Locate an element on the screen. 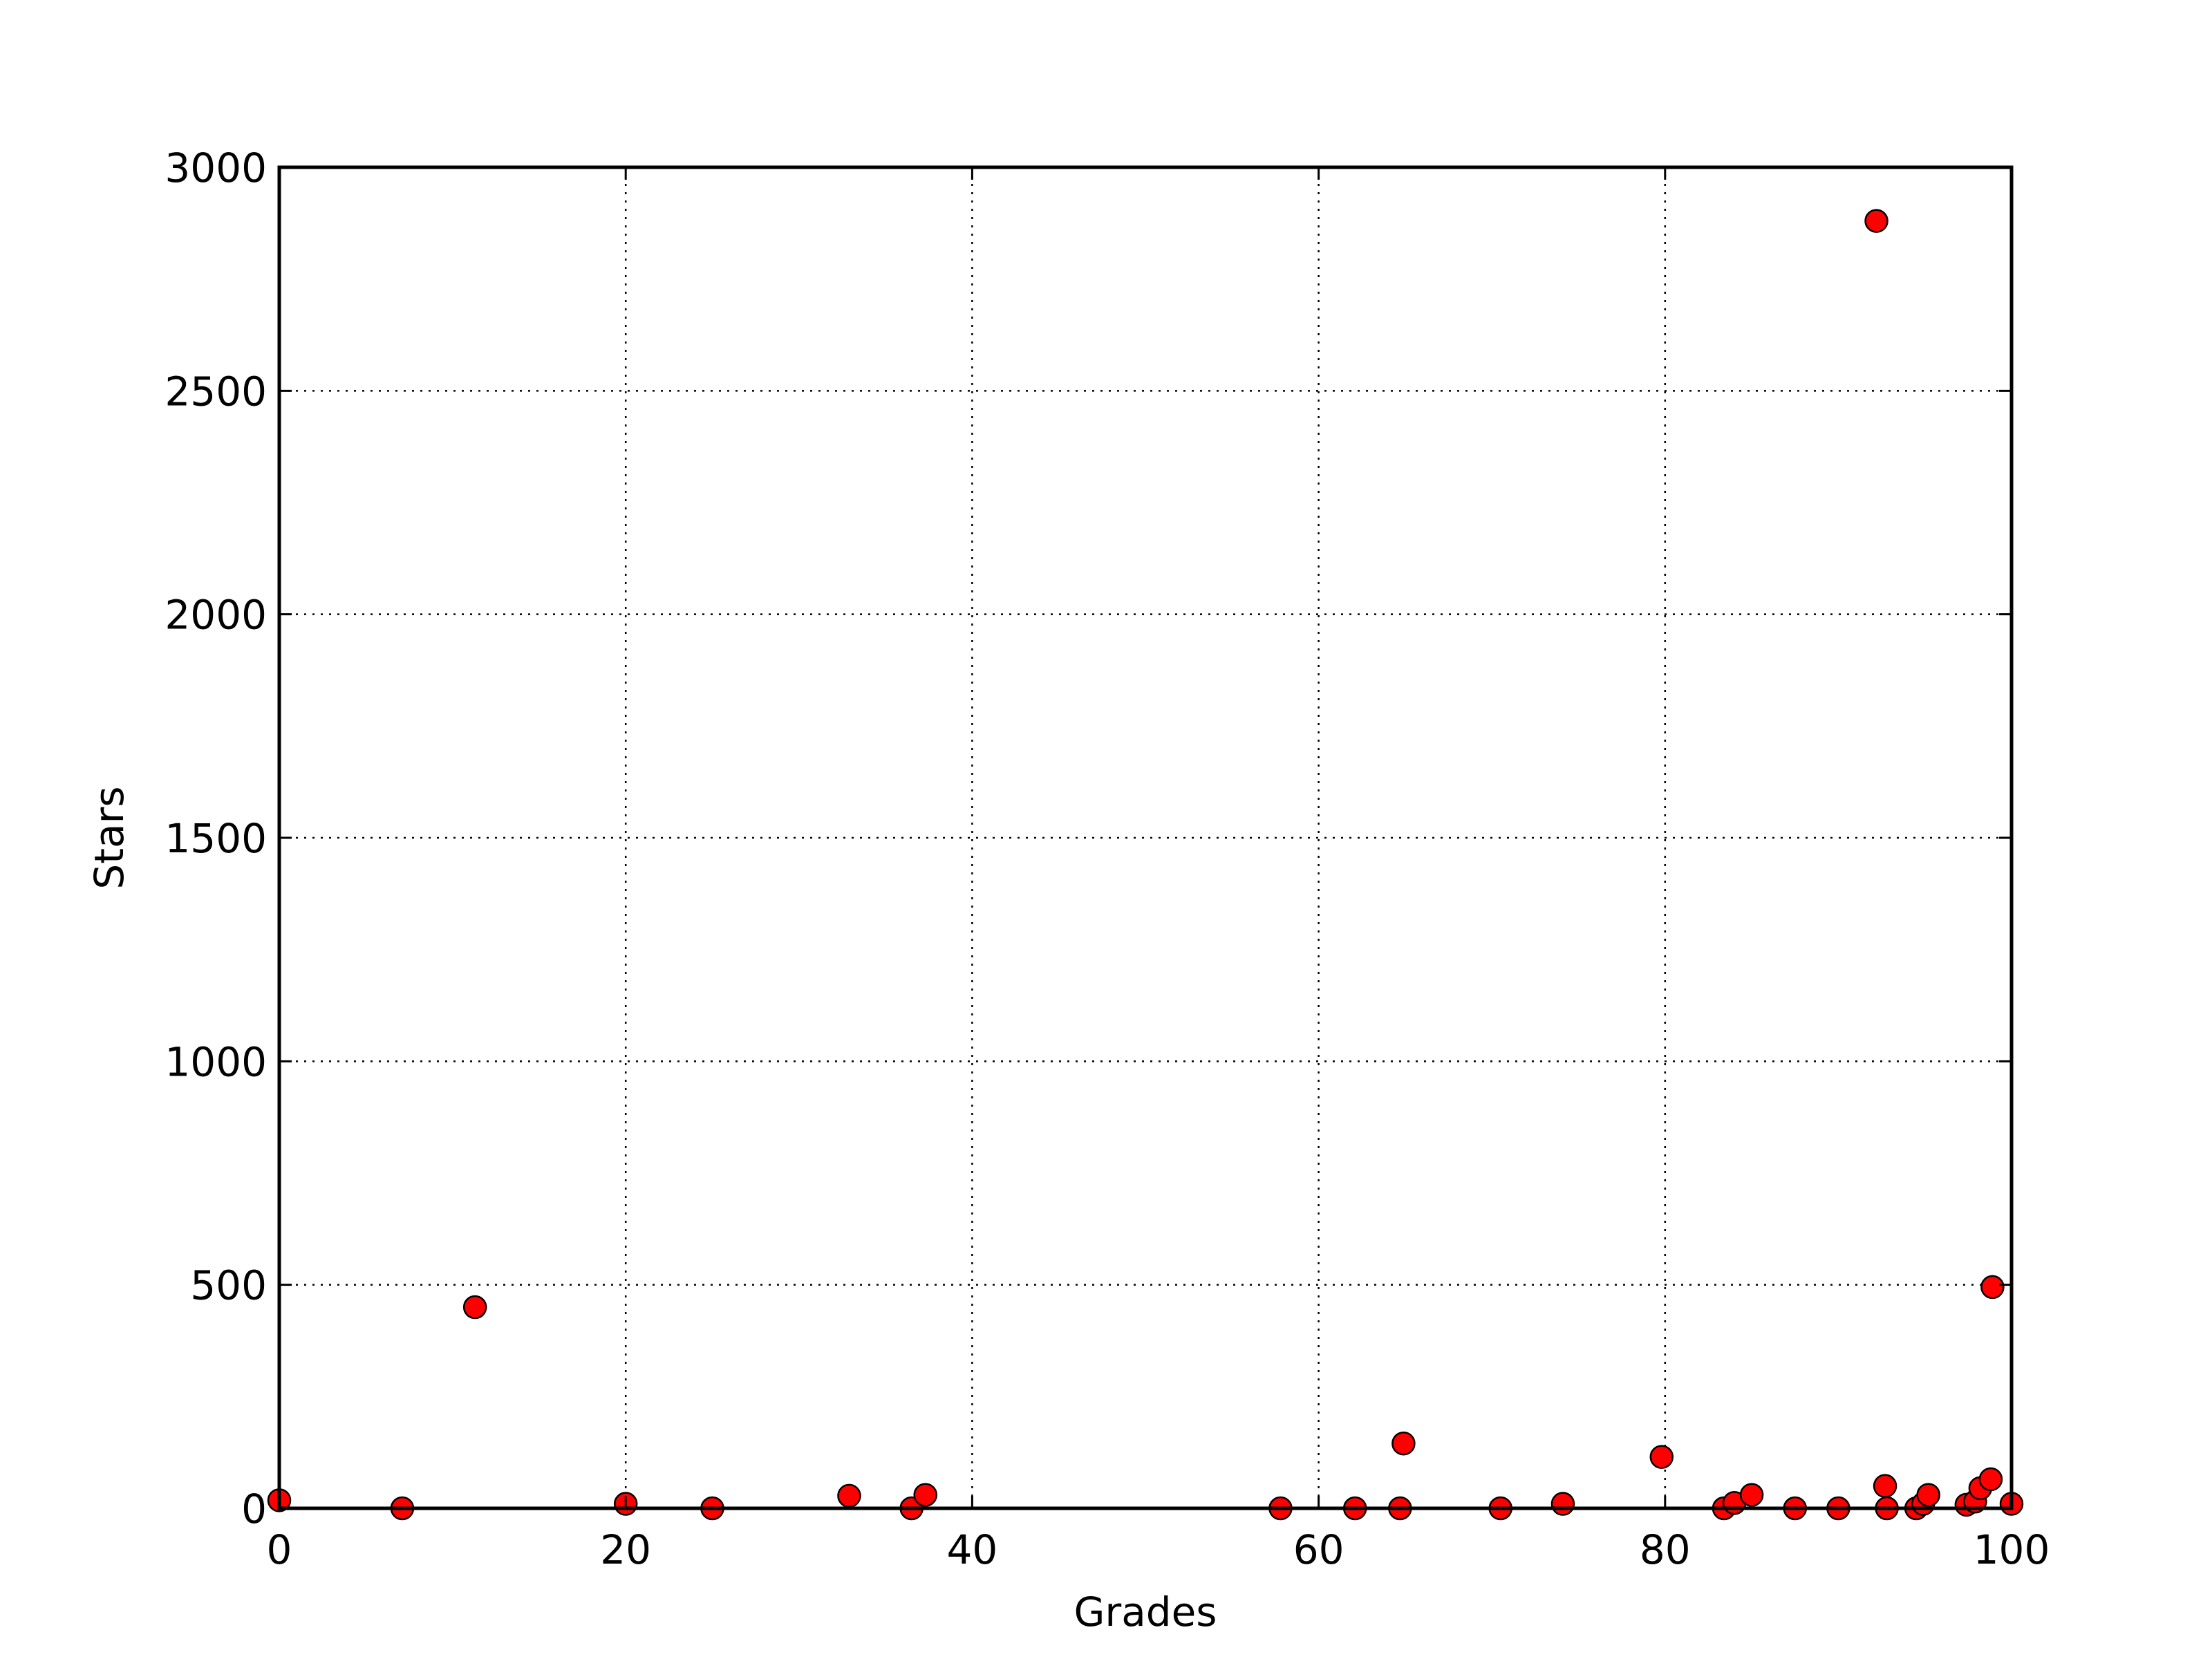 This screenshot has width=2212, height=1659. y-tick-label: 2500 is located at coordinates (216, 392).